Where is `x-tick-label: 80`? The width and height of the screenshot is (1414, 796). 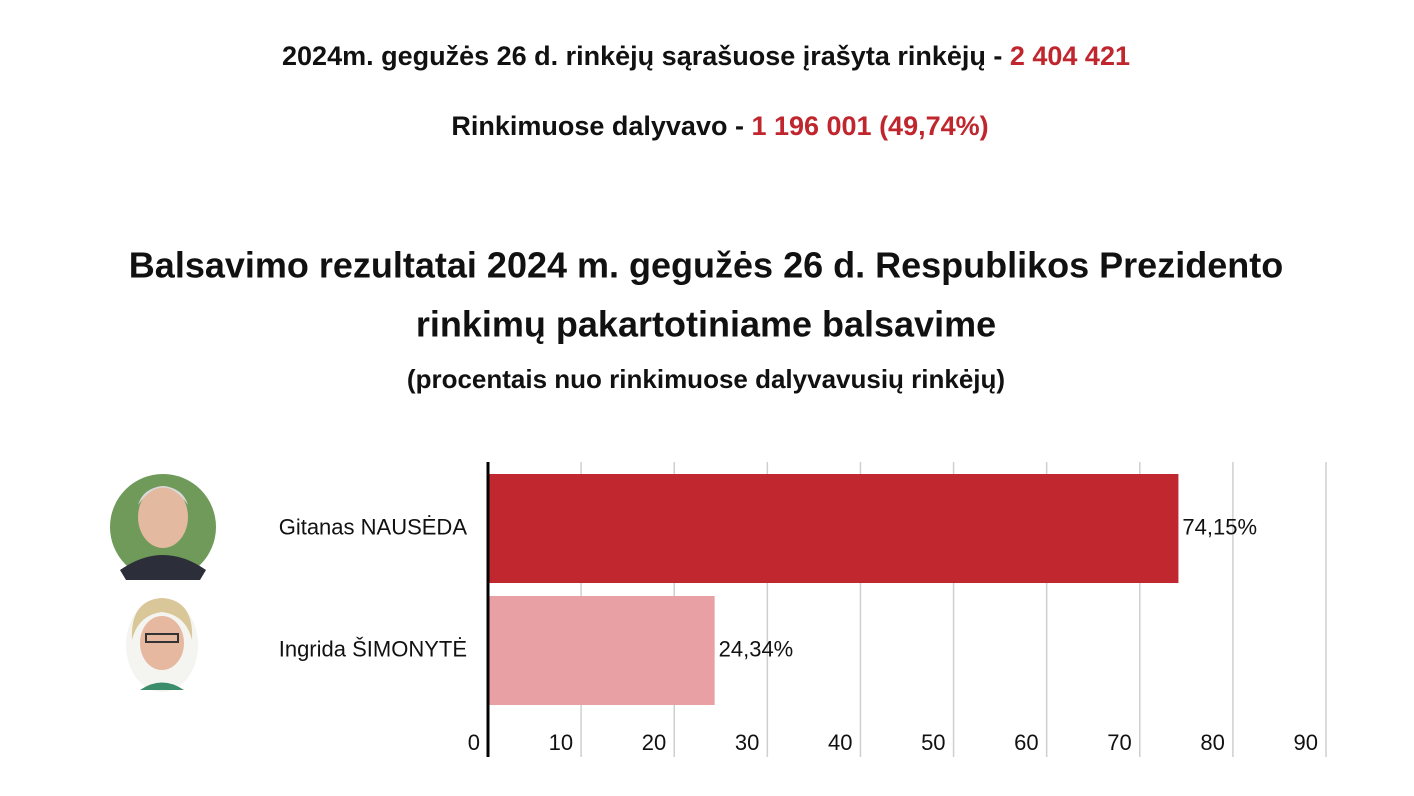
x-tick-label: 80 is located at coordinates (1212, 742).